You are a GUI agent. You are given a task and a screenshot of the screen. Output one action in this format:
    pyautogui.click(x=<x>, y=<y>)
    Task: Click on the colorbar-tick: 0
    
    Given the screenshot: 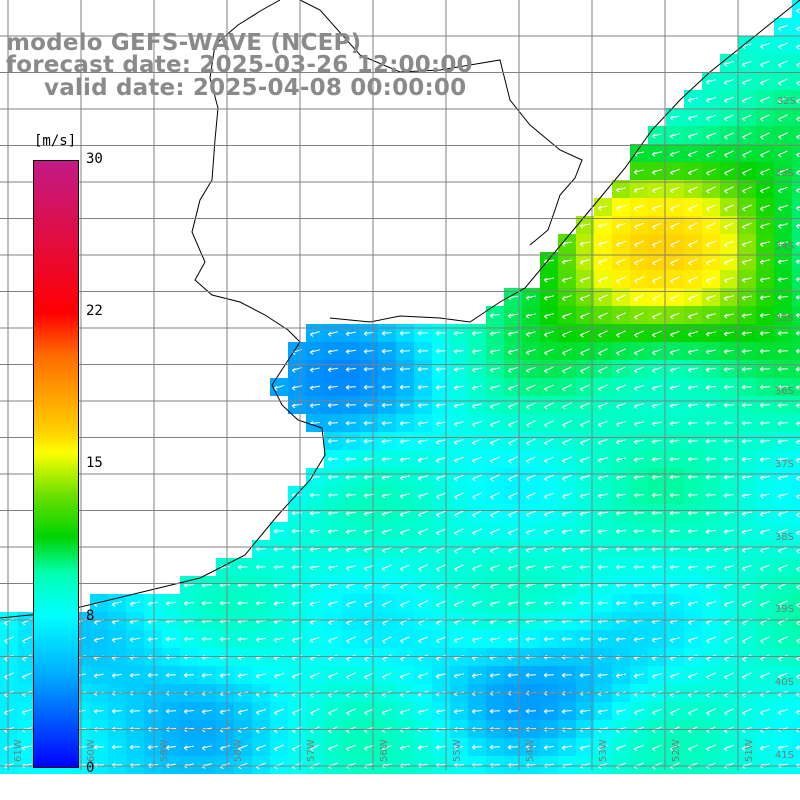 What is the action you would take?
    pyautogui.click(x=90, y=768)
    